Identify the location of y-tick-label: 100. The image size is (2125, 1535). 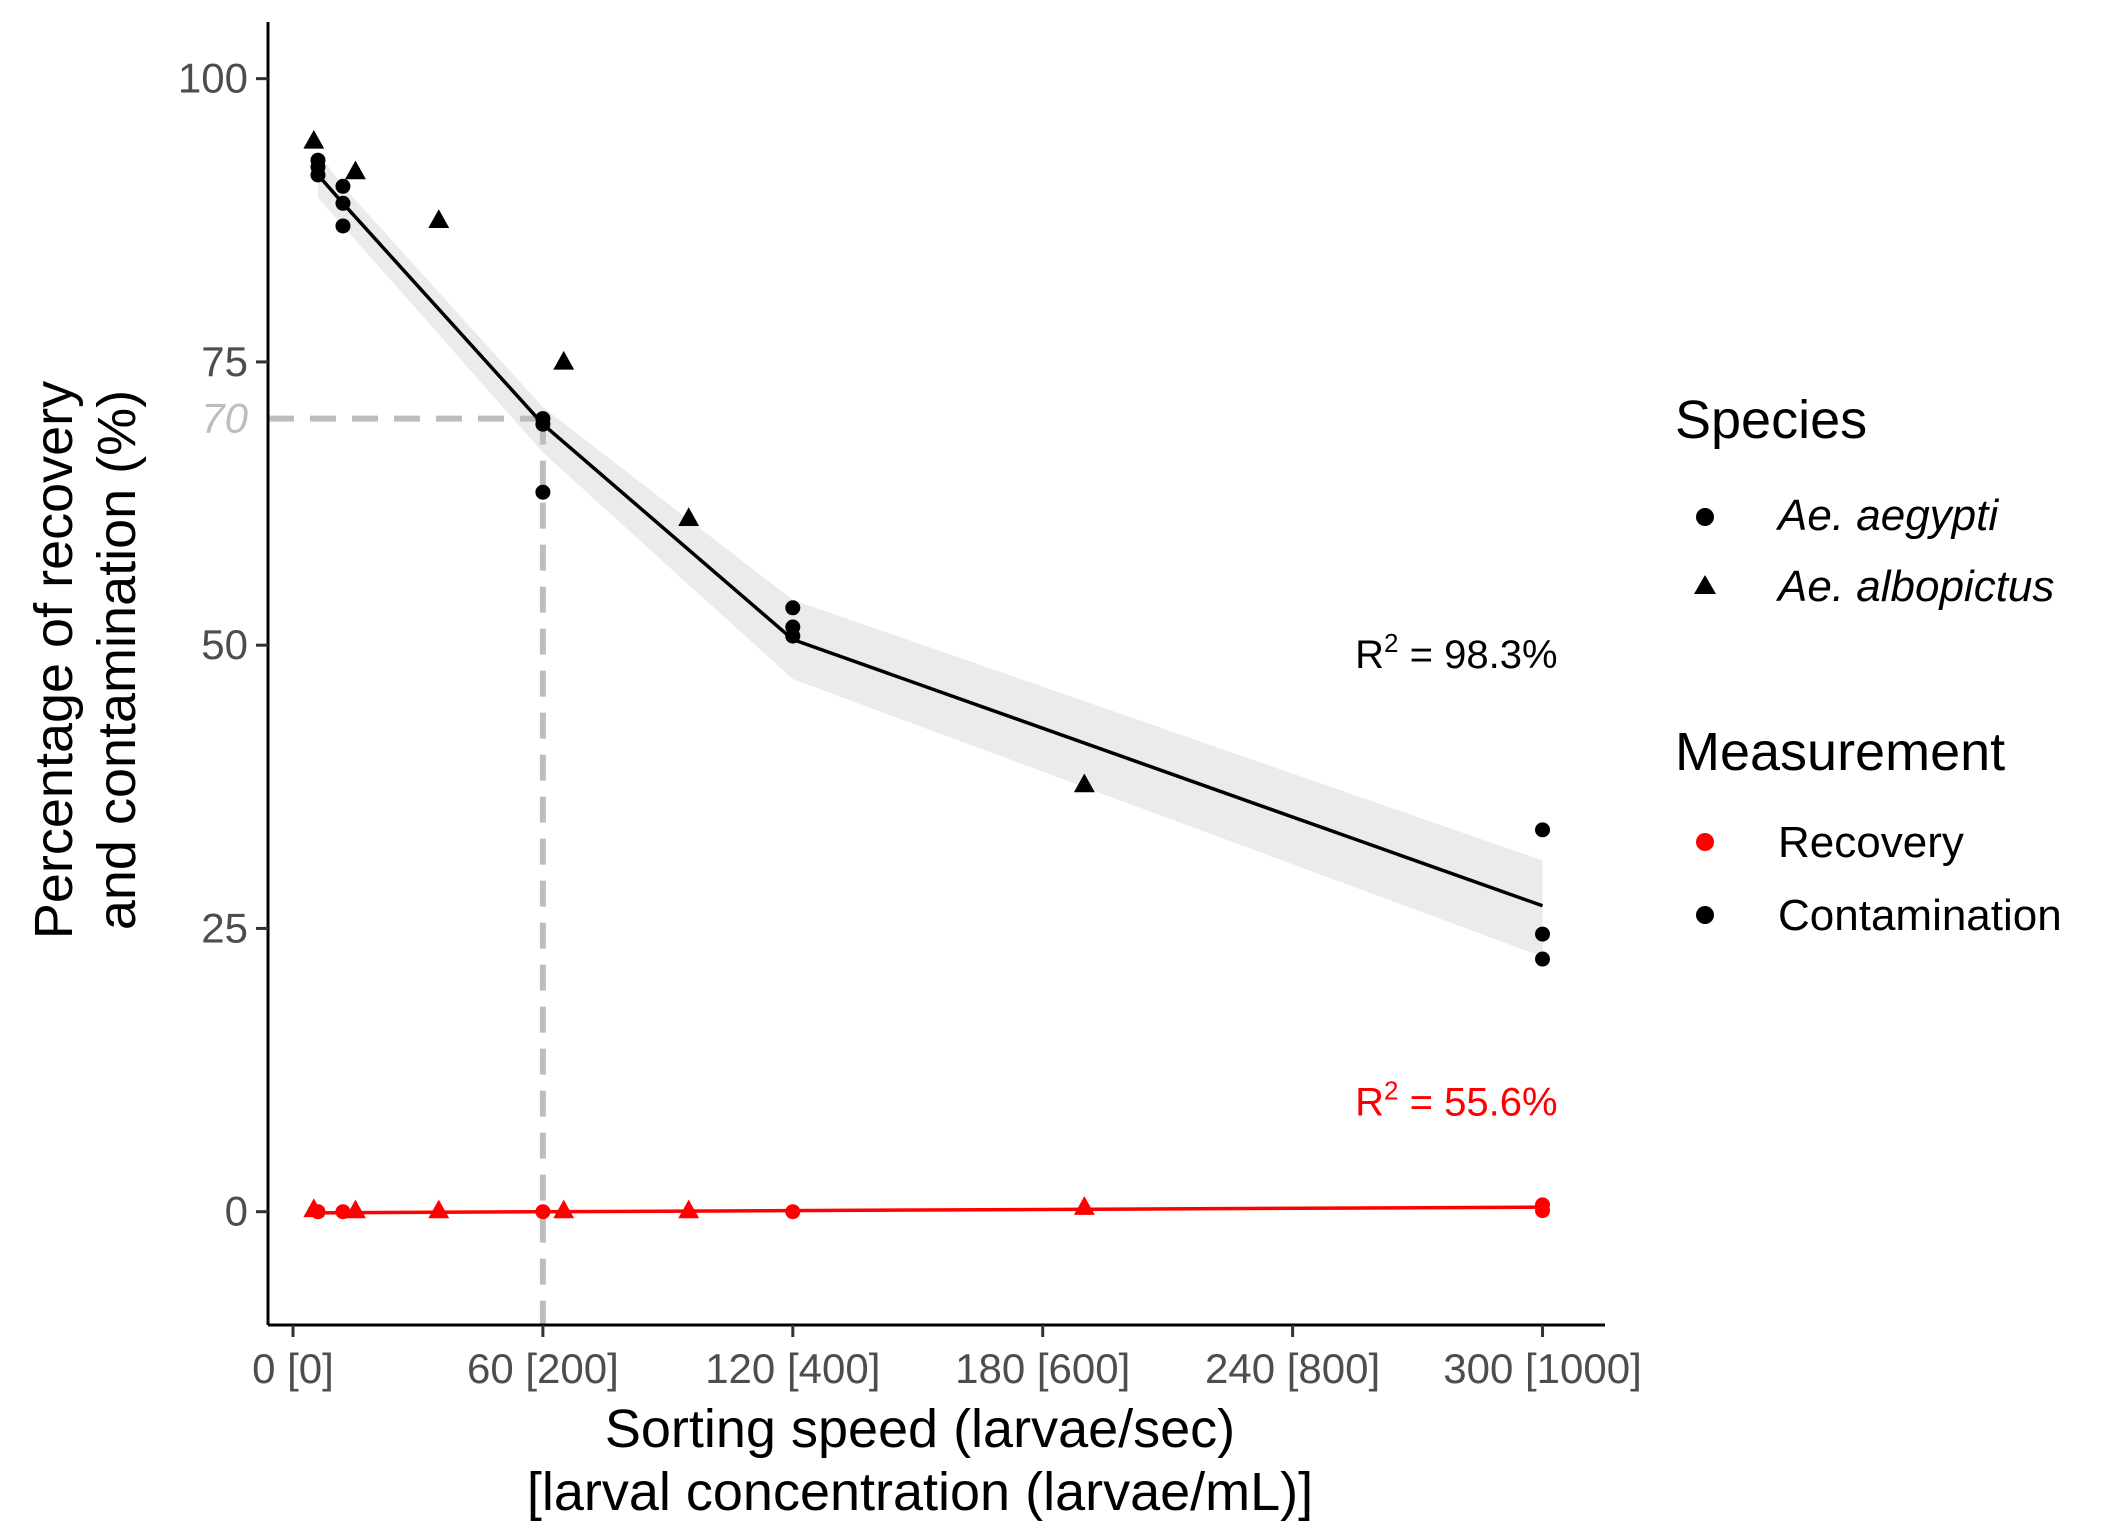
(213, 78).